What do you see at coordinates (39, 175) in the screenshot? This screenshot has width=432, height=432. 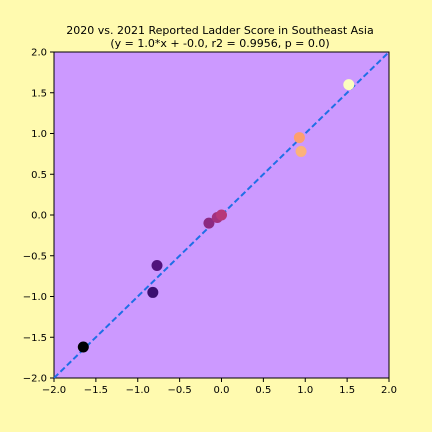 I see `y-tick-label: 0.5` at bounding box center [39, 175].